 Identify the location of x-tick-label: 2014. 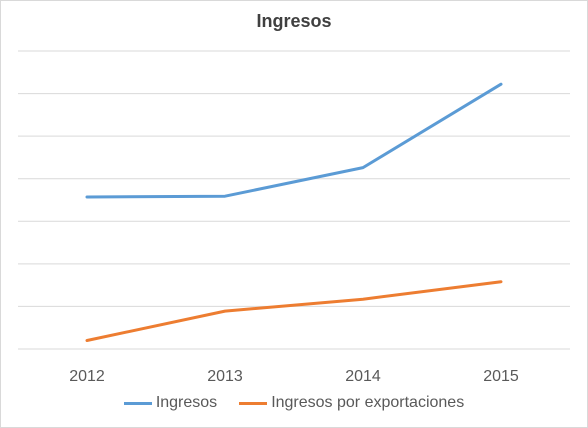
(363, 376).